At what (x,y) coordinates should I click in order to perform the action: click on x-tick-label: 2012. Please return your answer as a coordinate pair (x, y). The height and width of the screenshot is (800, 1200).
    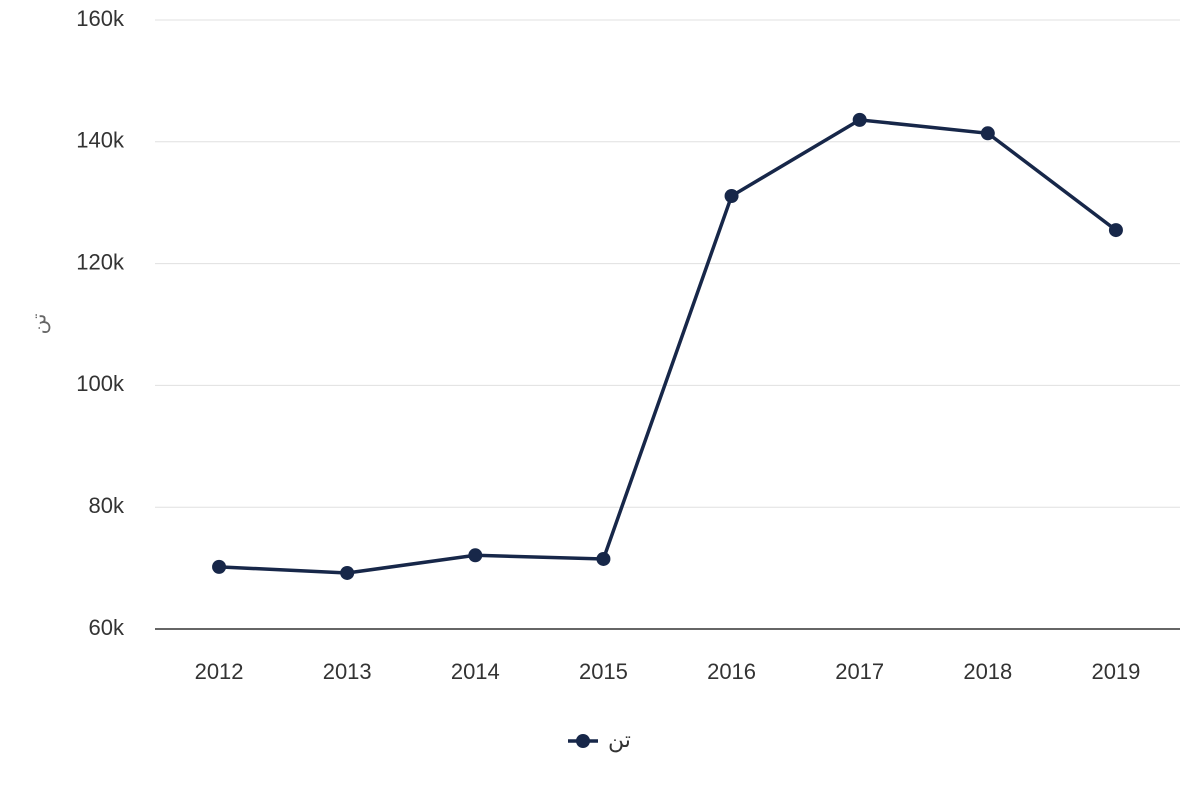
    Looking at the image, I should click on (219, 671).